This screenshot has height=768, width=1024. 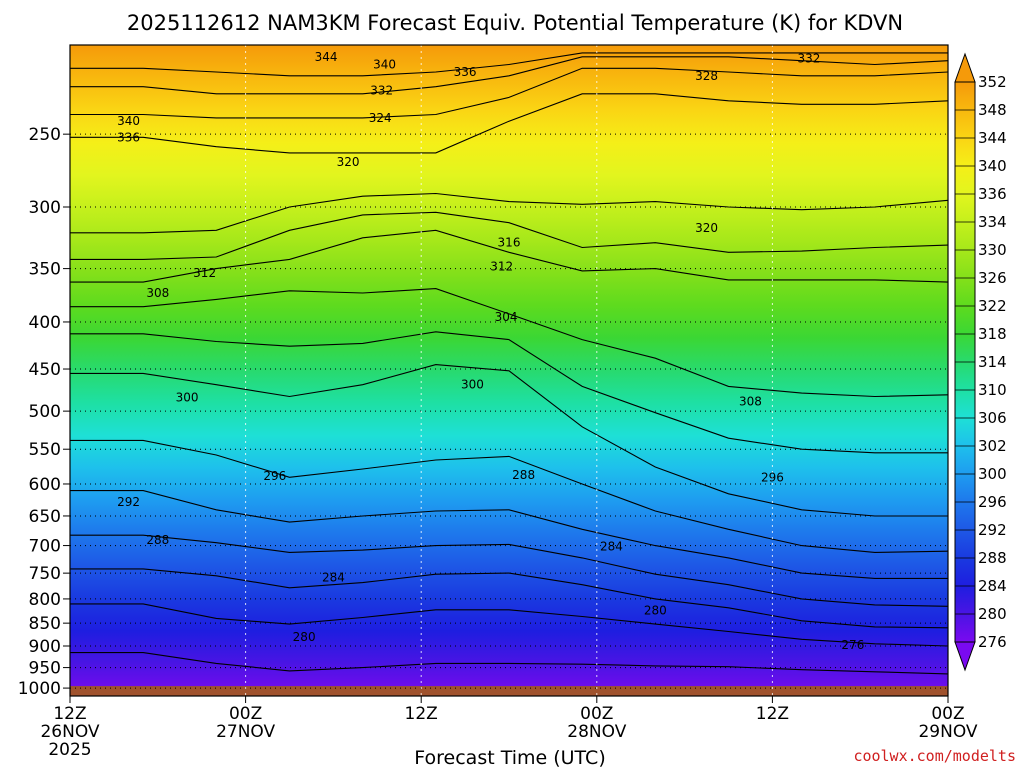 I want to click on x-tick-label: 27NOV, so click(x=245, y=732).